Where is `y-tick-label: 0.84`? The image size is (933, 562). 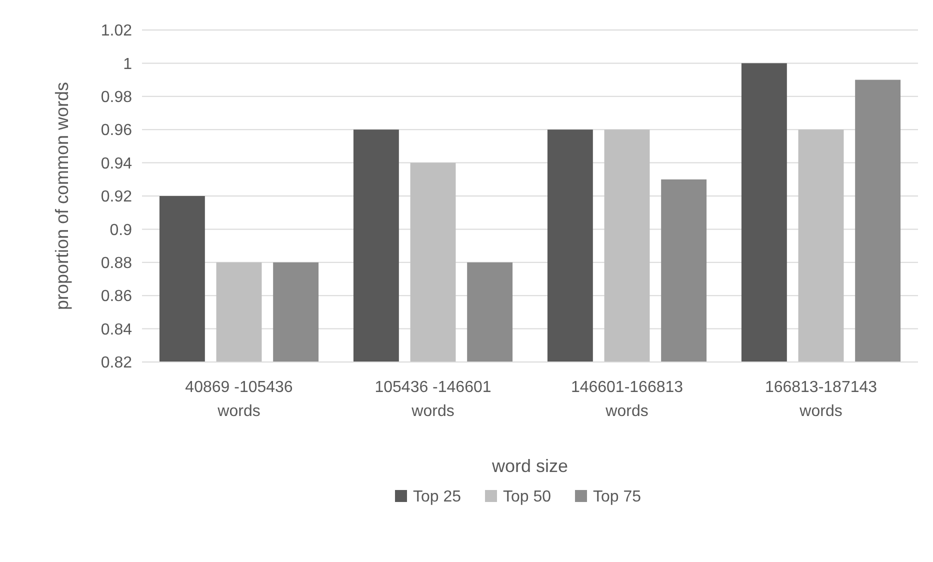 y-tick-label: 0.84 is located at coordinates (116, 329).